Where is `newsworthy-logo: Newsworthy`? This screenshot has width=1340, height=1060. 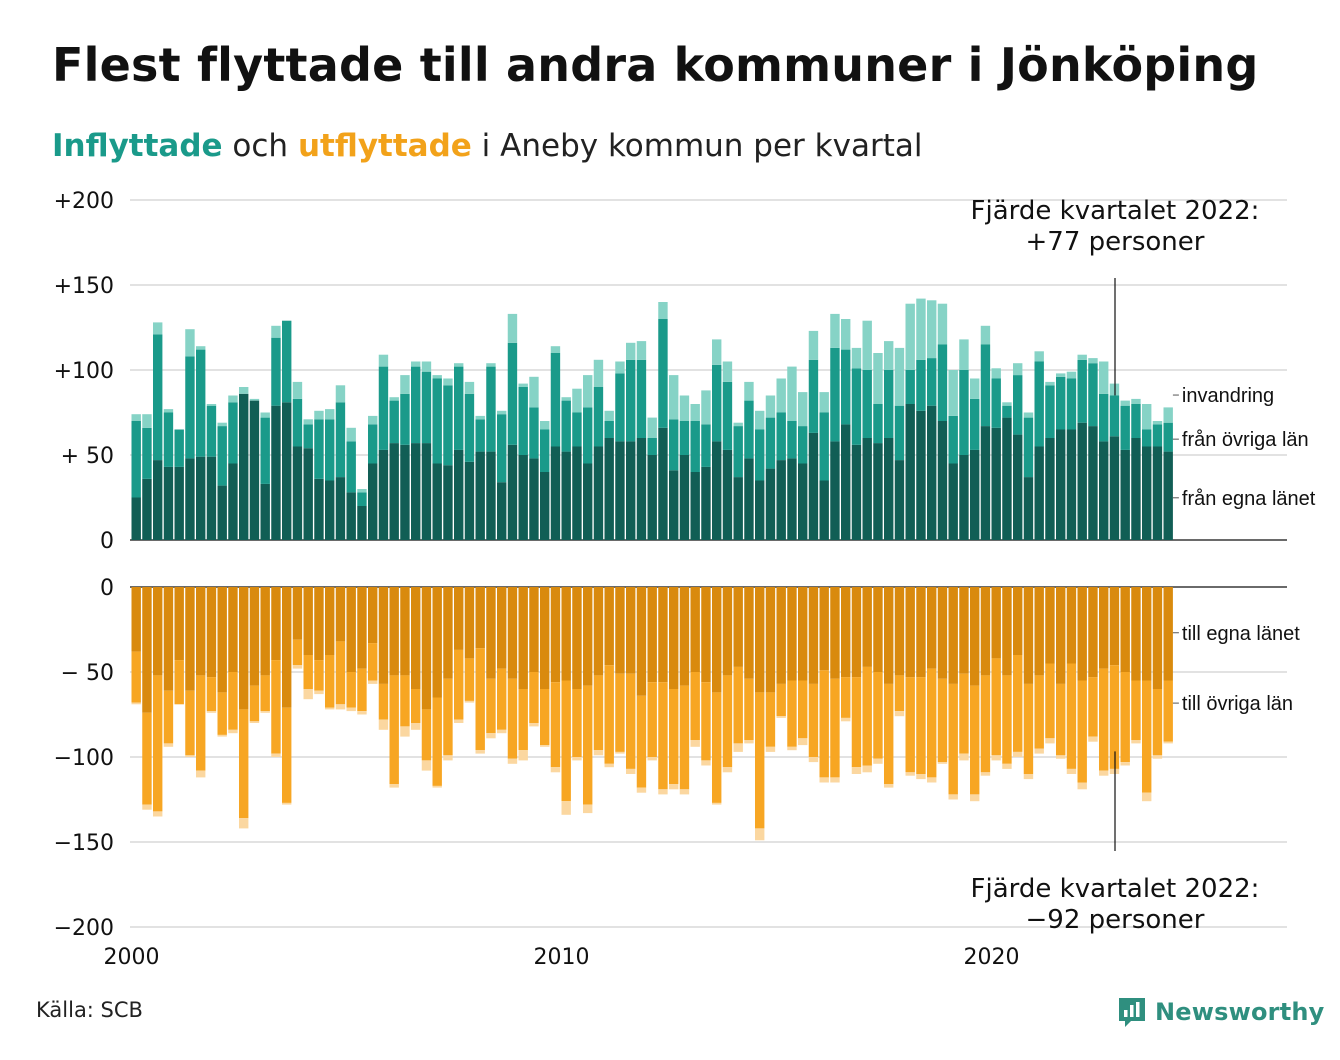
newsworthy-logo: Newsworthy is located at coordinates (1221, 1012).